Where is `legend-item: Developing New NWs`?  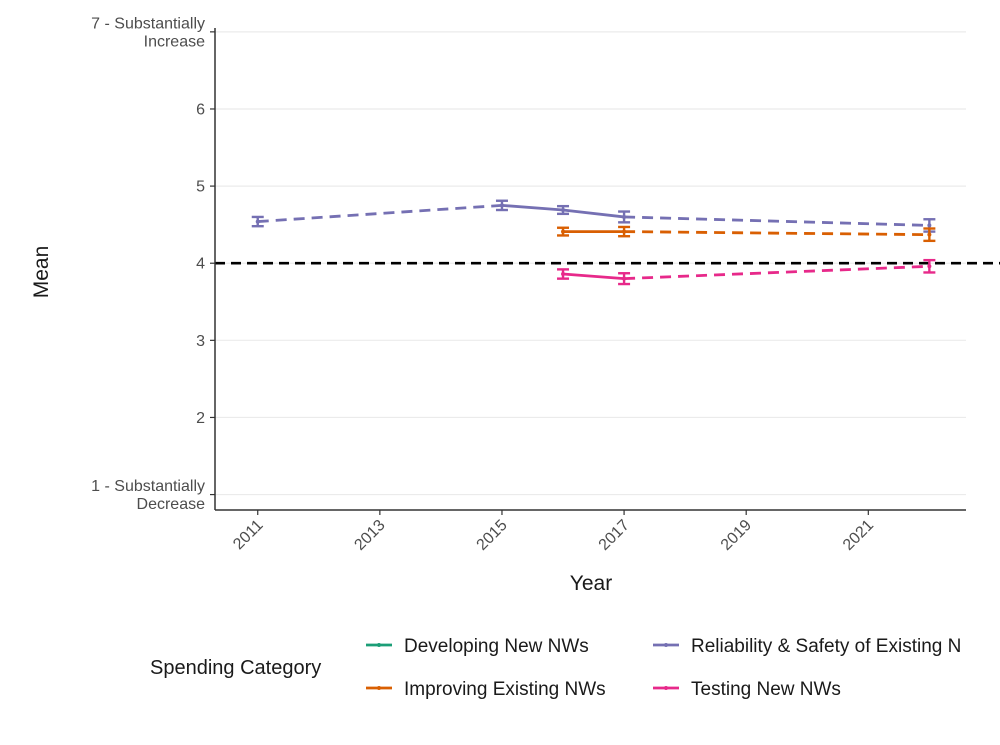
legend-item: Developing New NWs is located at coordinates (477, 646).